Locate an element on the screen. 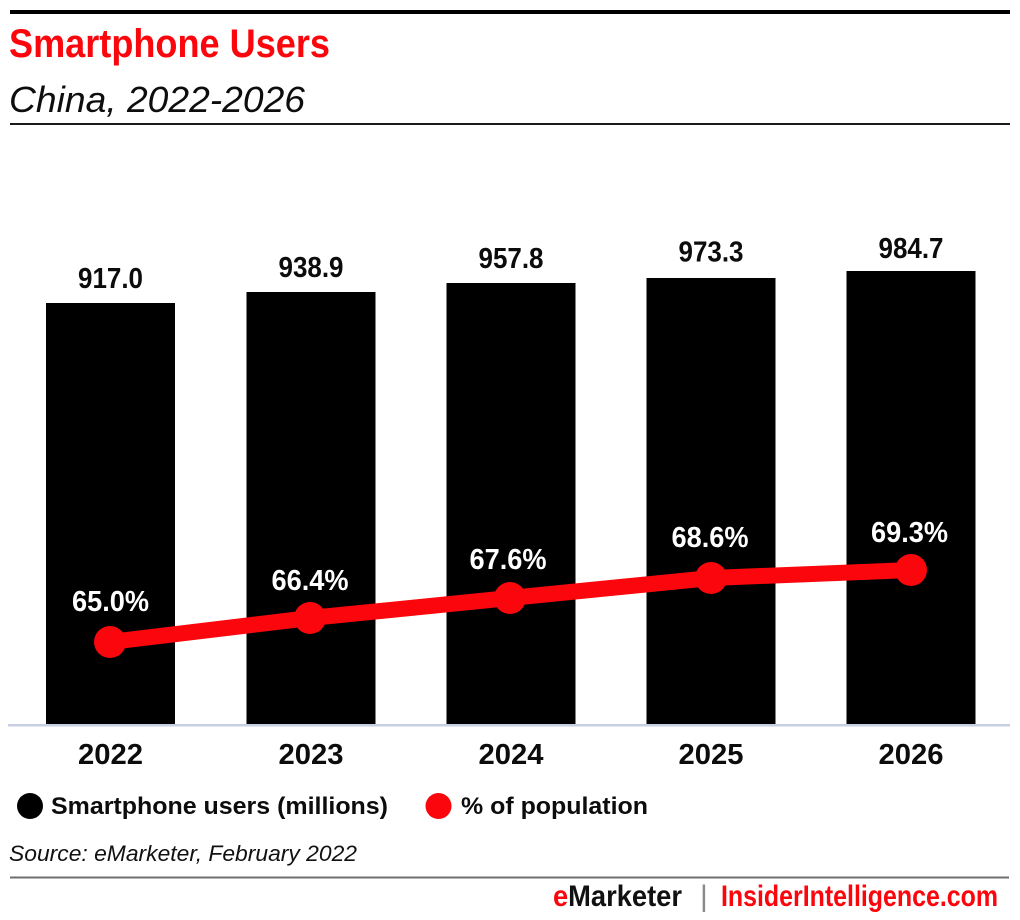 The width and height of the screenshot is (1020, 920). svg-text: 938.9 is located at coordinates (311, 268).